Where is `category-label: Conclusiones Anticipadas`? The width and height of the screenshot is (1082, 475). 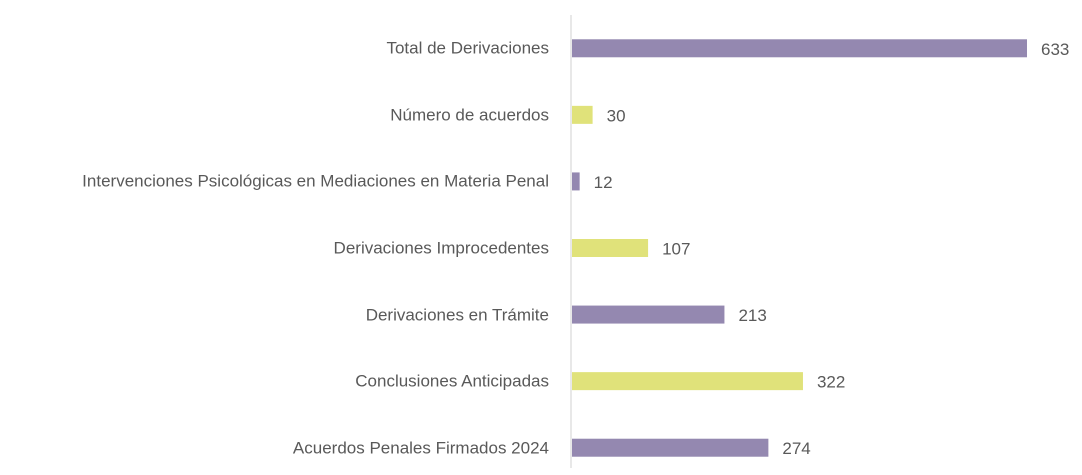 category-label: Conclusiones Anticipadas is located at coordinates (452, 381).